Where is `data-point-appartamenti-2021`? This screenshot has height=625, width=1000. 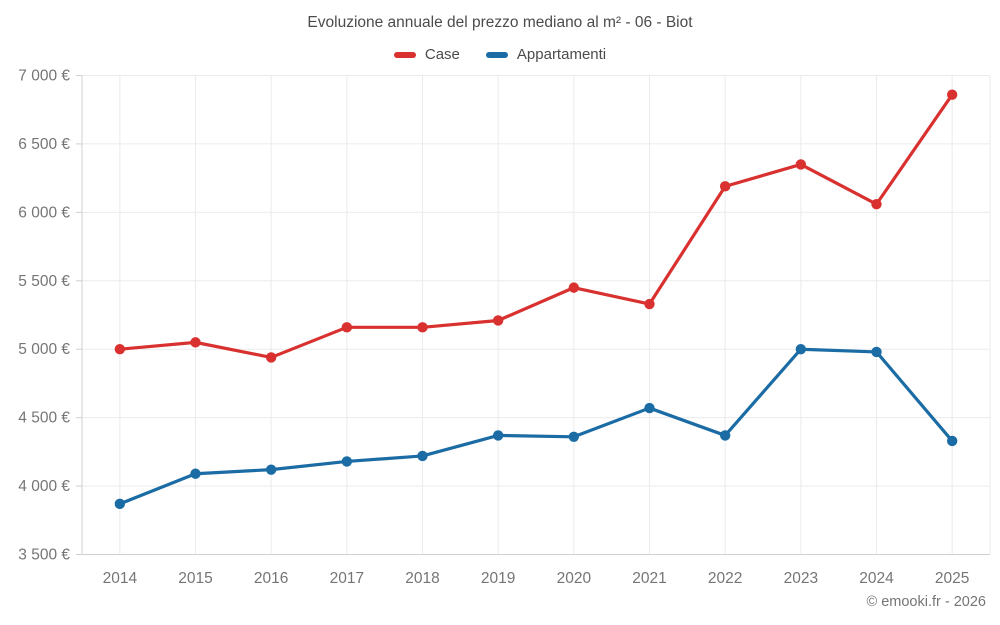
data-point-appartamenti-2021 is located at coordinates (649, 408).